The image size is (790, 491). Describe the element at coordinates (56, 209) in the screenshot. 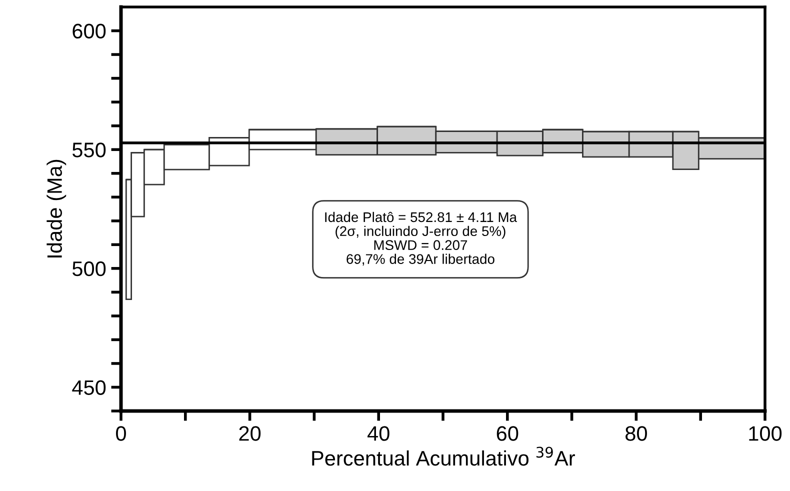

I see `y-axis-title: Idade (Ma)` at that location.